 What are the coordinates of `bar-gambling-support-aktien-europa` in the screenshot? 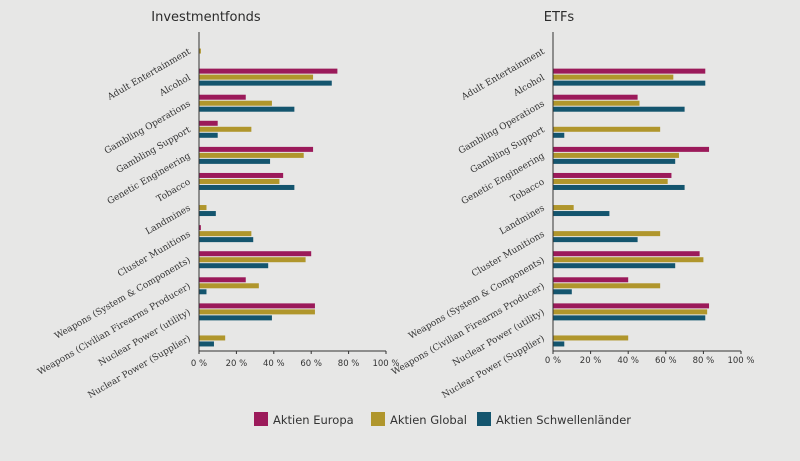 It's located at (208, 123).